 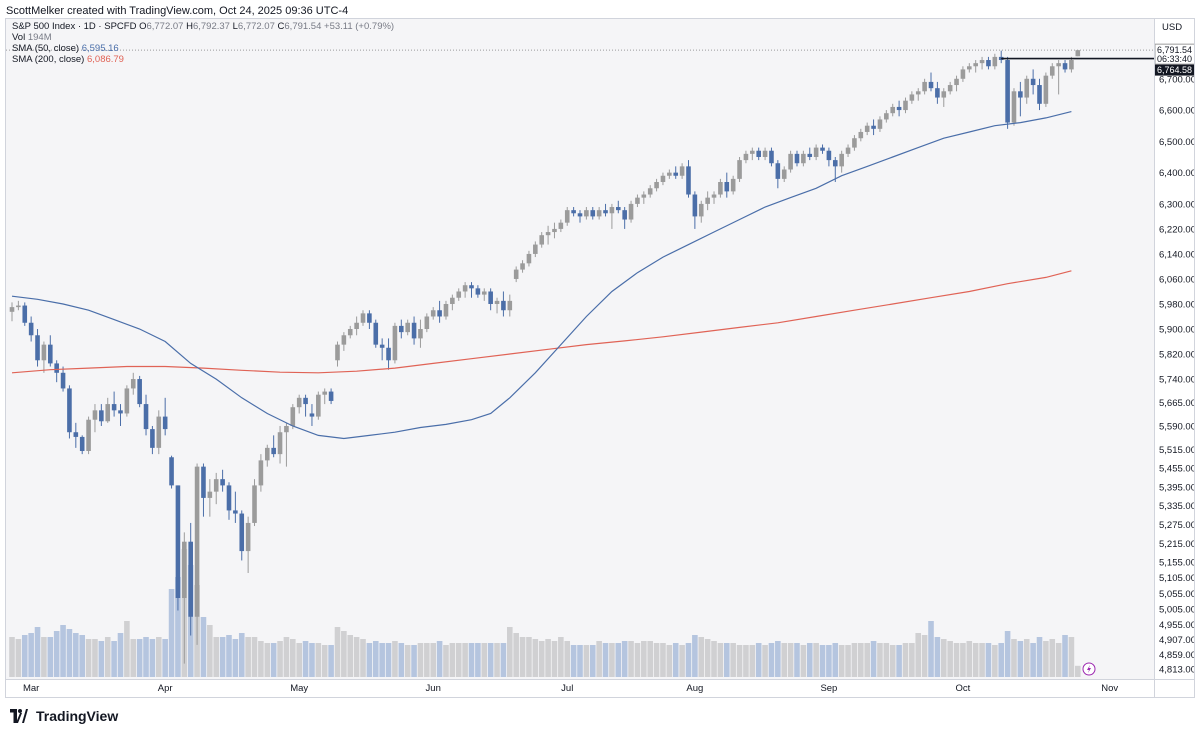 What do you see at coordinates (359, 26) in the screenshot?
I see `legend-change: +53.11 (+0.79%)` at bounding box center [359, 26].